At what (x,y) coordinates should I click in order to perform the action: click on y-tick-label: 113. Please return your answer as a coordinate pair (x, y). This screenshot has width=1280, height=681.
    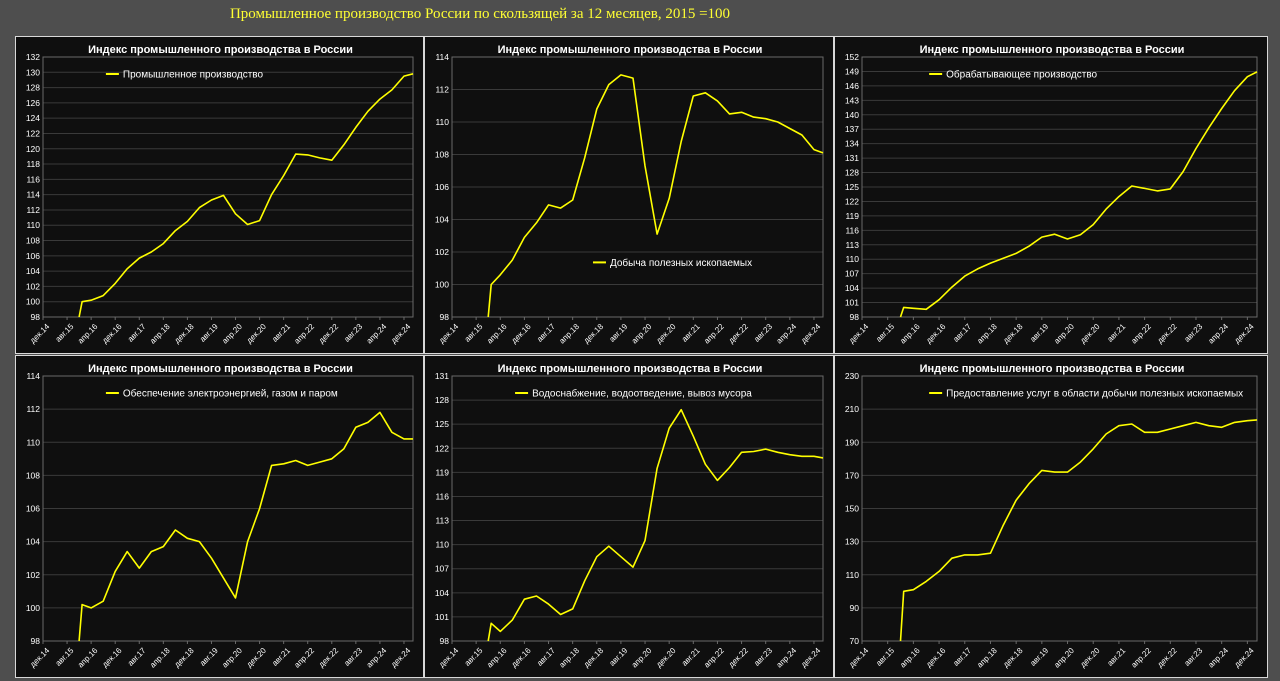
    Looking at the image, I should click on (852, 245).